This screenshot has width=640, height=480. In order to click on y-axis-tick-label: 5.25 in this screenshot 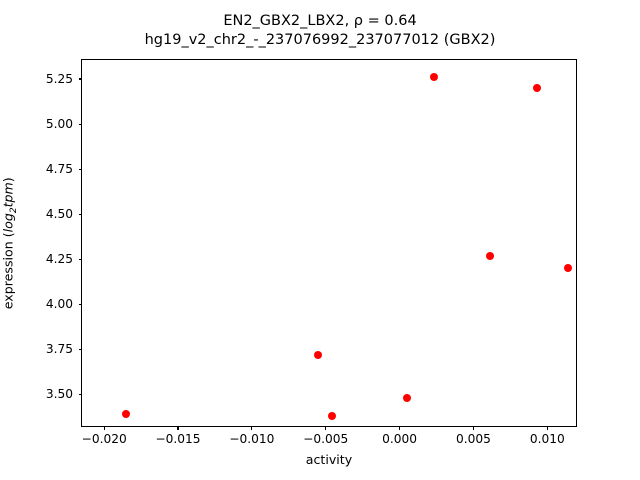, I will do `click(59, 78)`.